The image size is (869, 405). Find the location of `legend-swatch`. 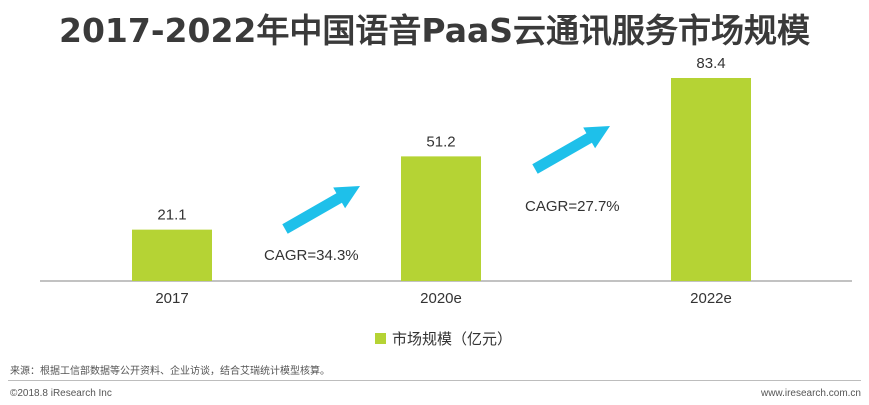

legend-swatch is located at coordinates (380, 338).